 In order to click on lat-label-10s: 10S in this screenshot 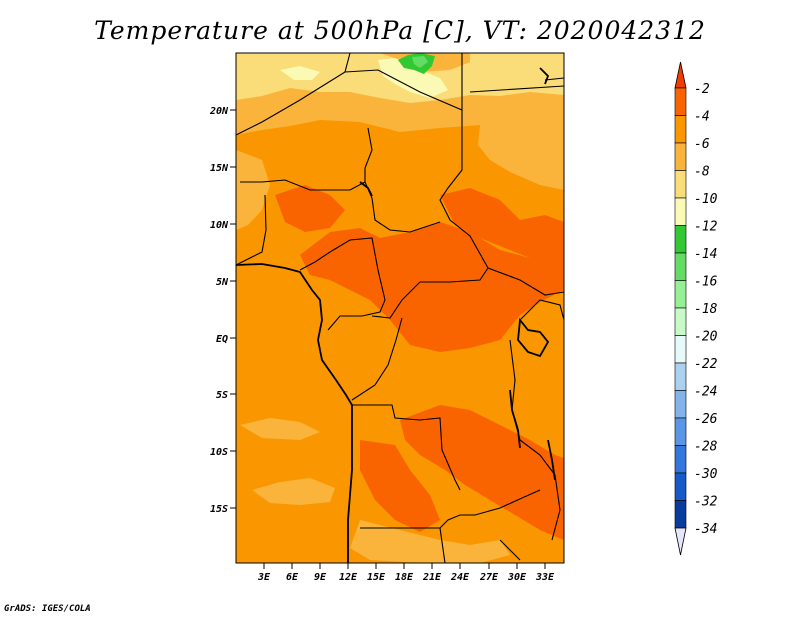, I will do `click(219, 452)`.